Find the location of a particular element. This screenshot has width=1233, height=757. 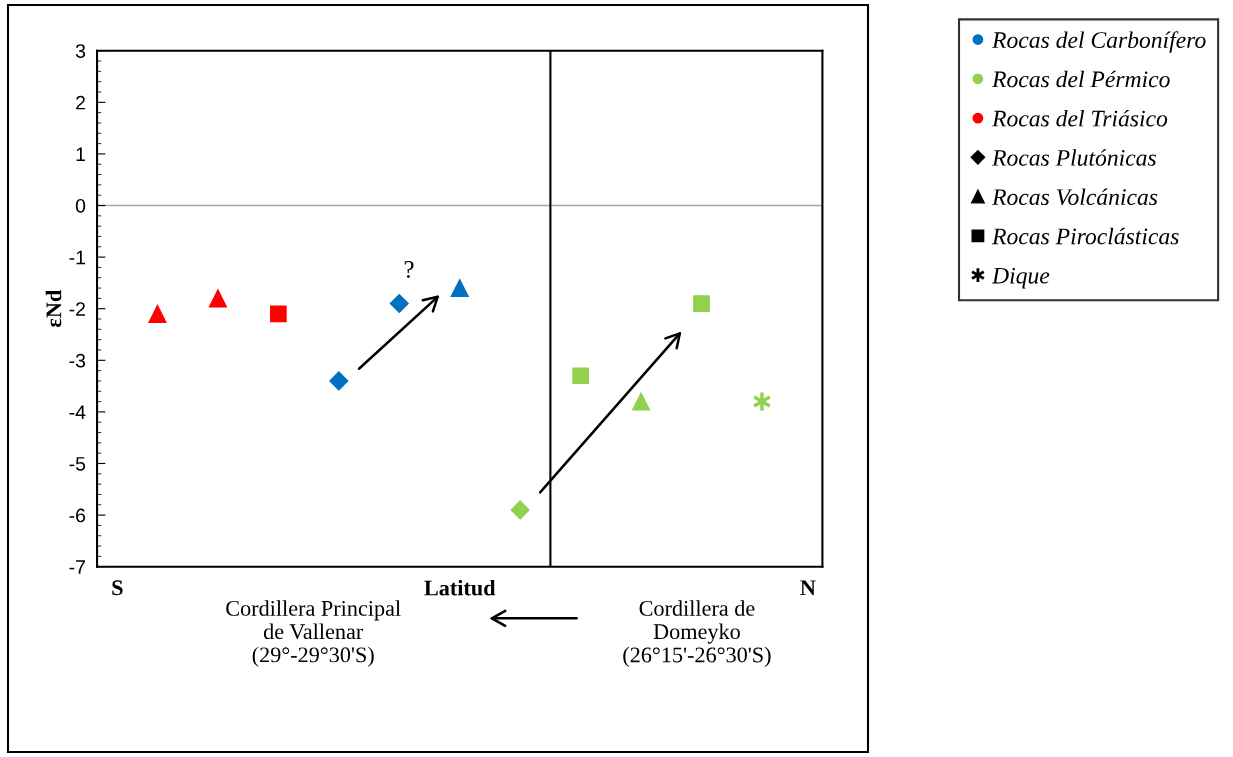

y-axis-title: εNd is located at coordinates (53, 309).